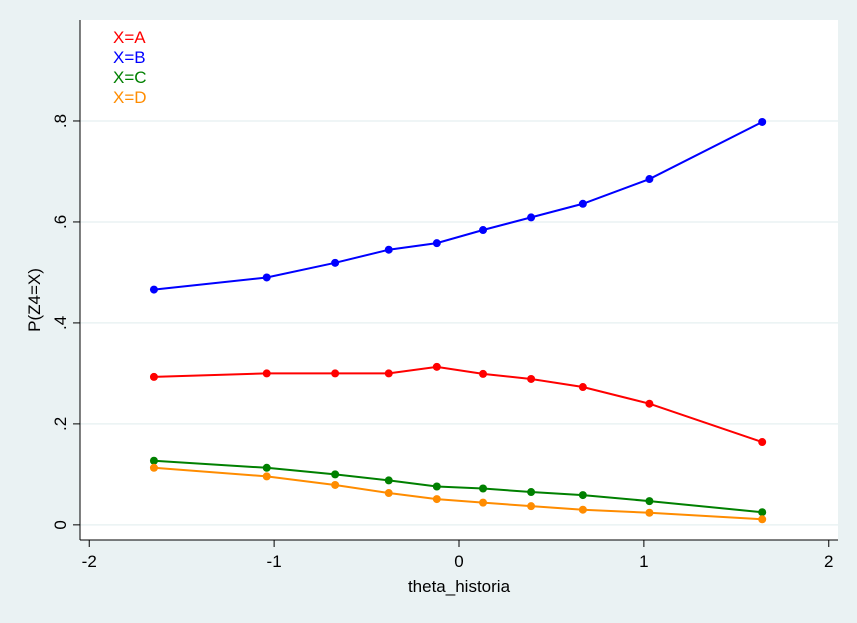 The width and height of the screenshot is (857, 623). What do you see at coordinates (828, 561) in the screenshot?
I see `x-tick-label: 2` at bounding box center [828, 561].